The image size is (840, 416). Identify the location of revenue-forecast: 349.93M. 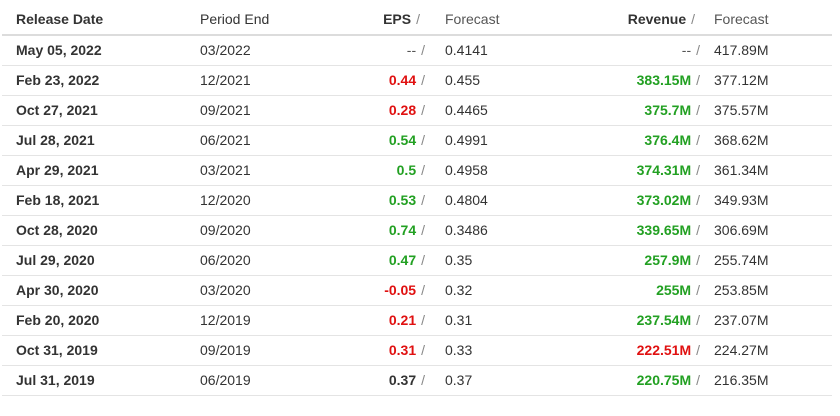
(741, 200).